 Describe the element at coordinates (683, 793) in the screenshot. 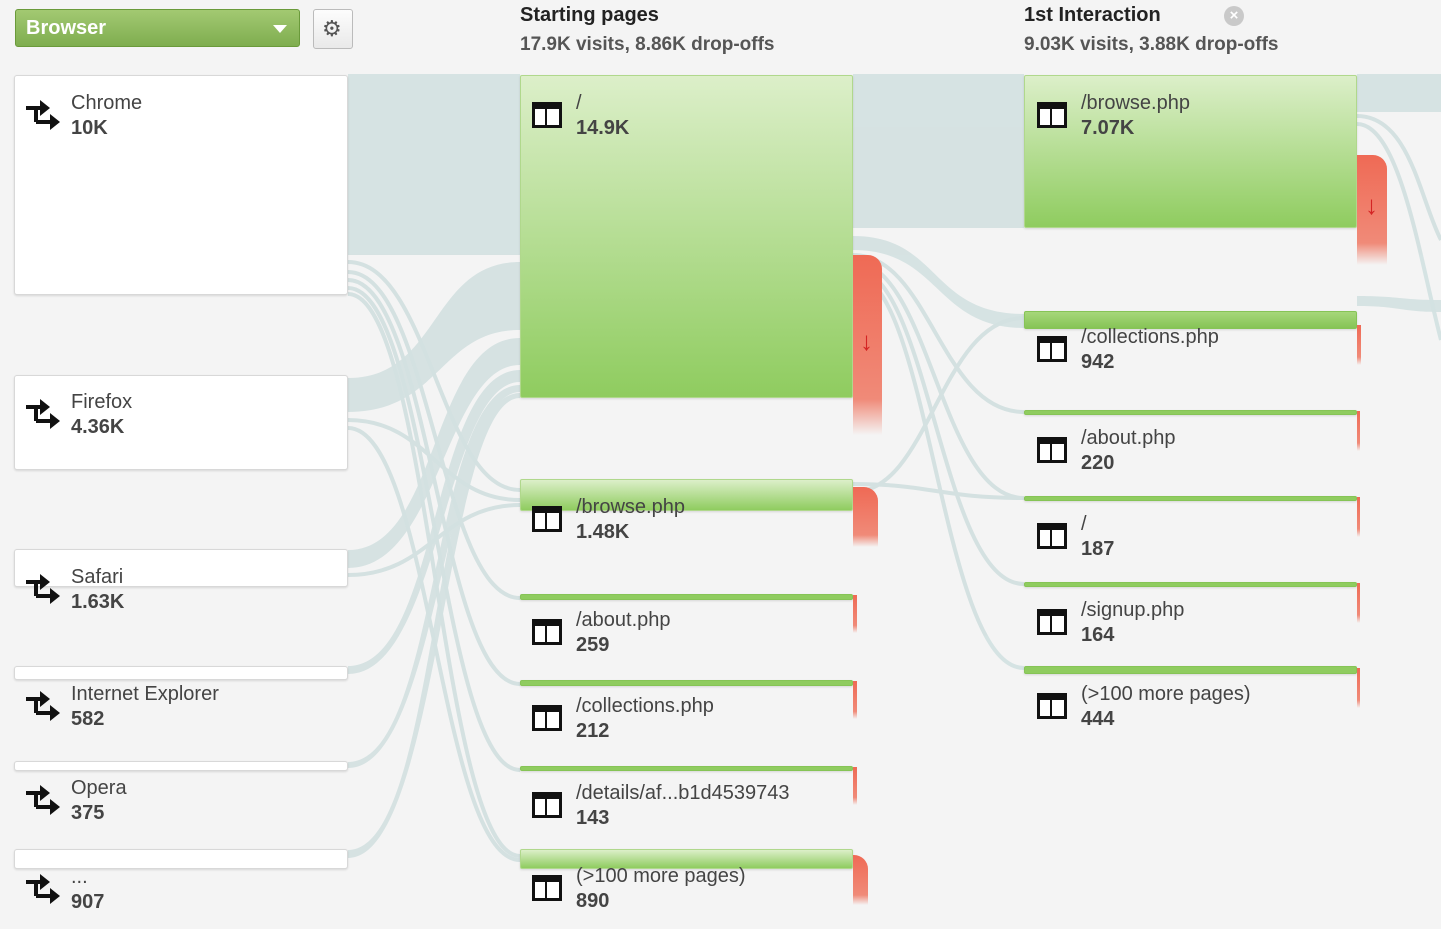

I see `page-label: /details/af...b1d4539743` at that location.